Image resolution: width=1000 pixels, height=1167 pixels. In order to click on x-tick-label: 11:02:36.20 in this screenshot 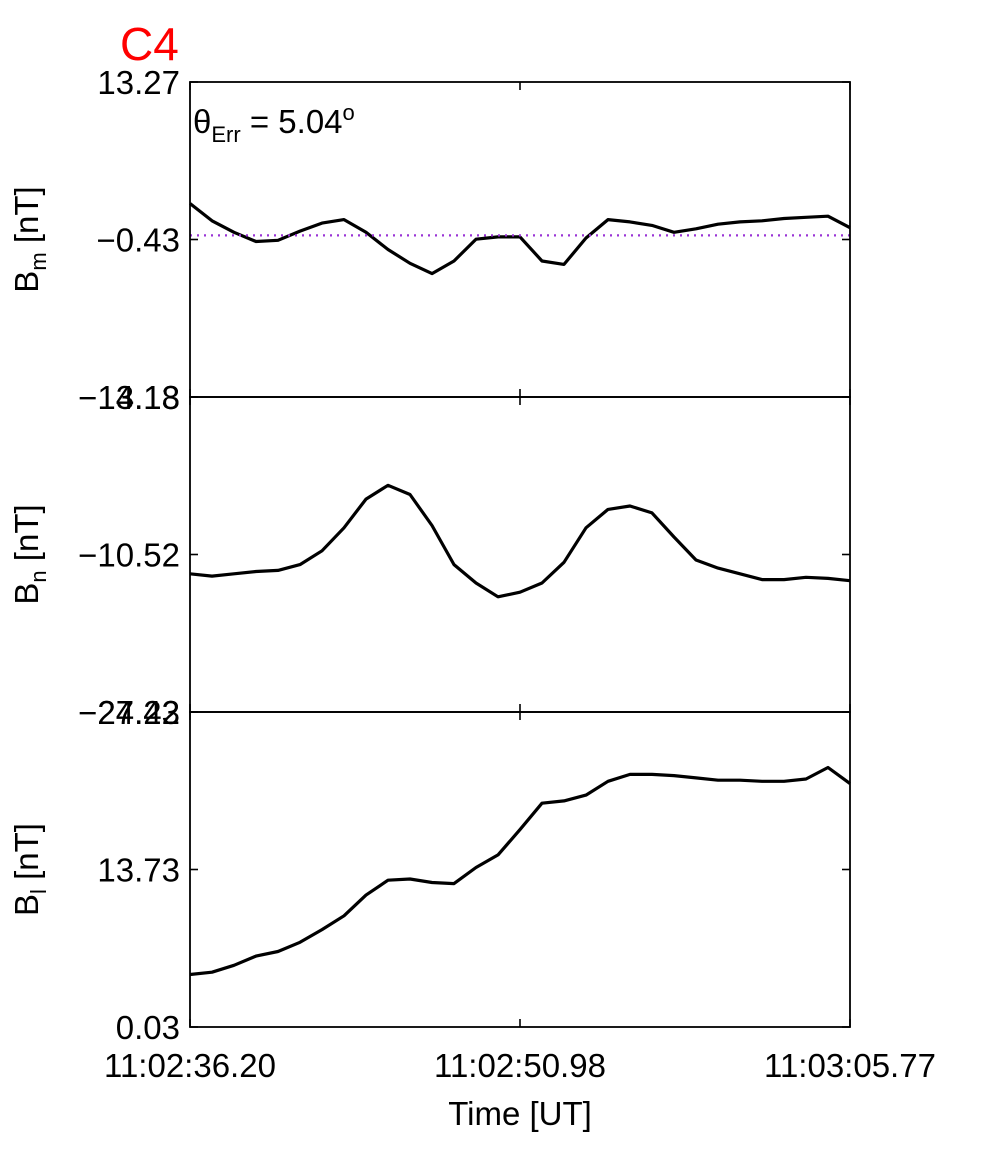, I will do `click(190, 1065)`.